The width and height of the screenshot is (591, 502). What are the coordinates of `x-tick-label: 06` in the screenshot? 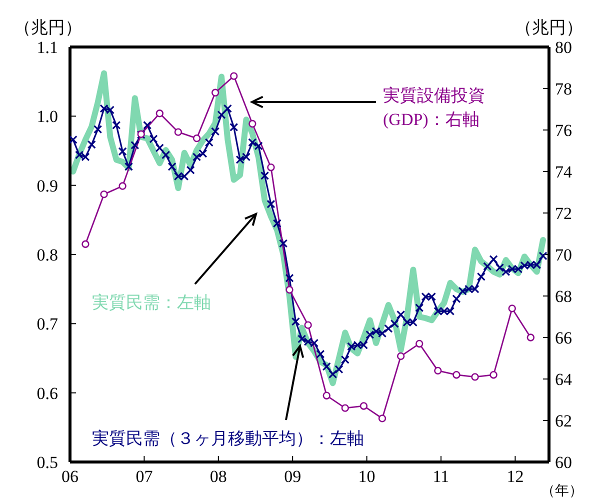 It's located at (70, 476).